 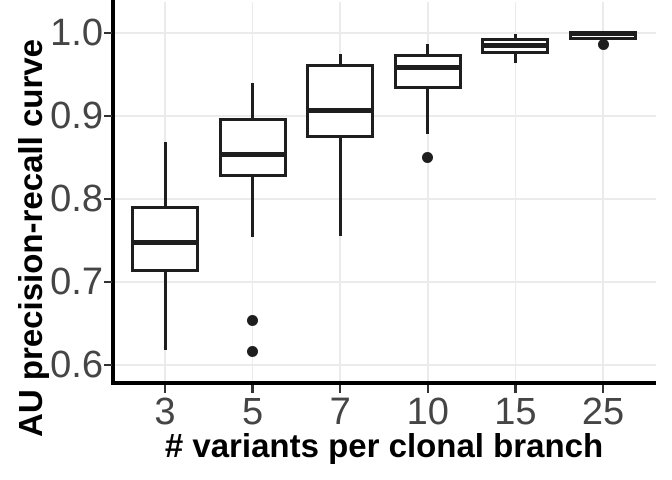 What do you see at coordinates (76, 365) in the screenshot?
I see `y-tick-label: 0.6` at bounding box center [76, 365].